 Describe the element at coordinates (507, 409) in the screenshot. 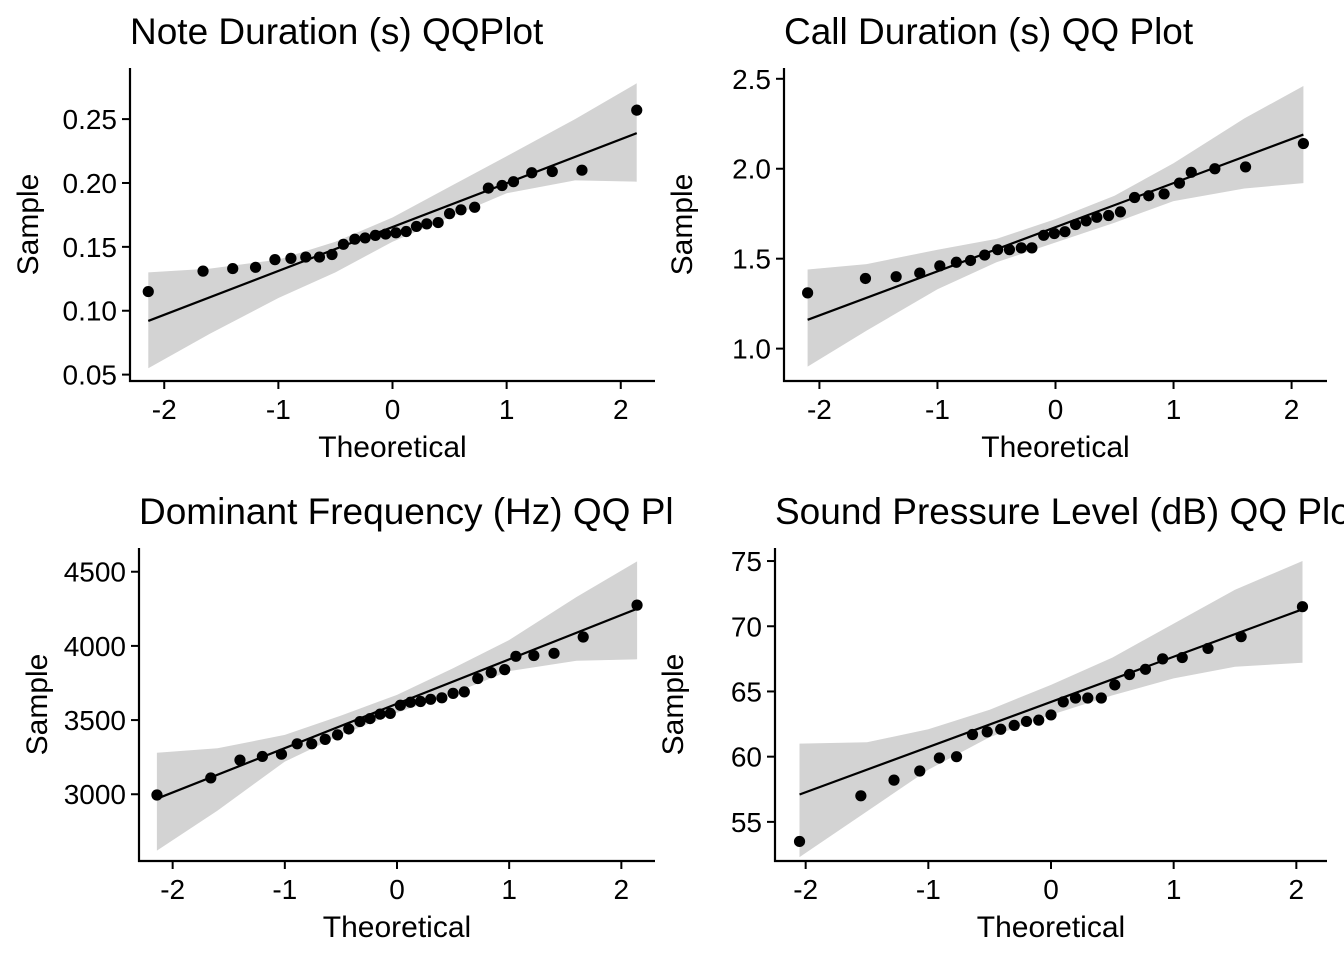

I see `x-tick-label: 1` at that location.